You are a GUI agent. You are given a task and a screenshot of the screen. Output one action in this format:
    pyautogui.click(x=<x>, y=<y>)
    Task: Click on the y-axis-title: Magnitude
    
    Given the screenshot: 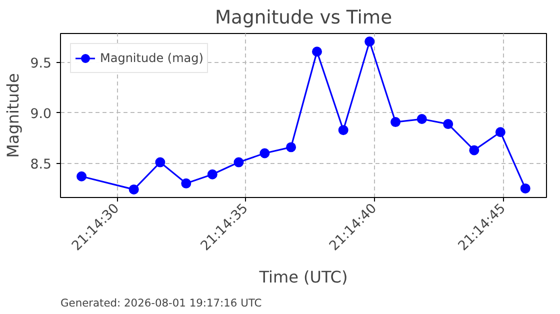 What is the action you would take?
    pyautogui.click(x=12, y=115)
    